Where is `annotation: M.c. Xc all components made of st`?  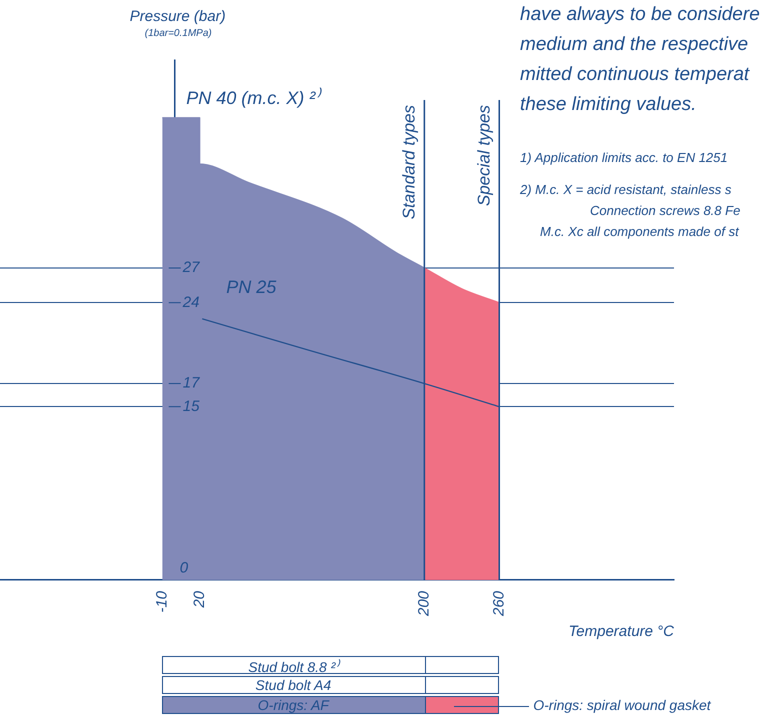
annotation: M.c. Xc all components made of st is located at coordinates (639, 231).